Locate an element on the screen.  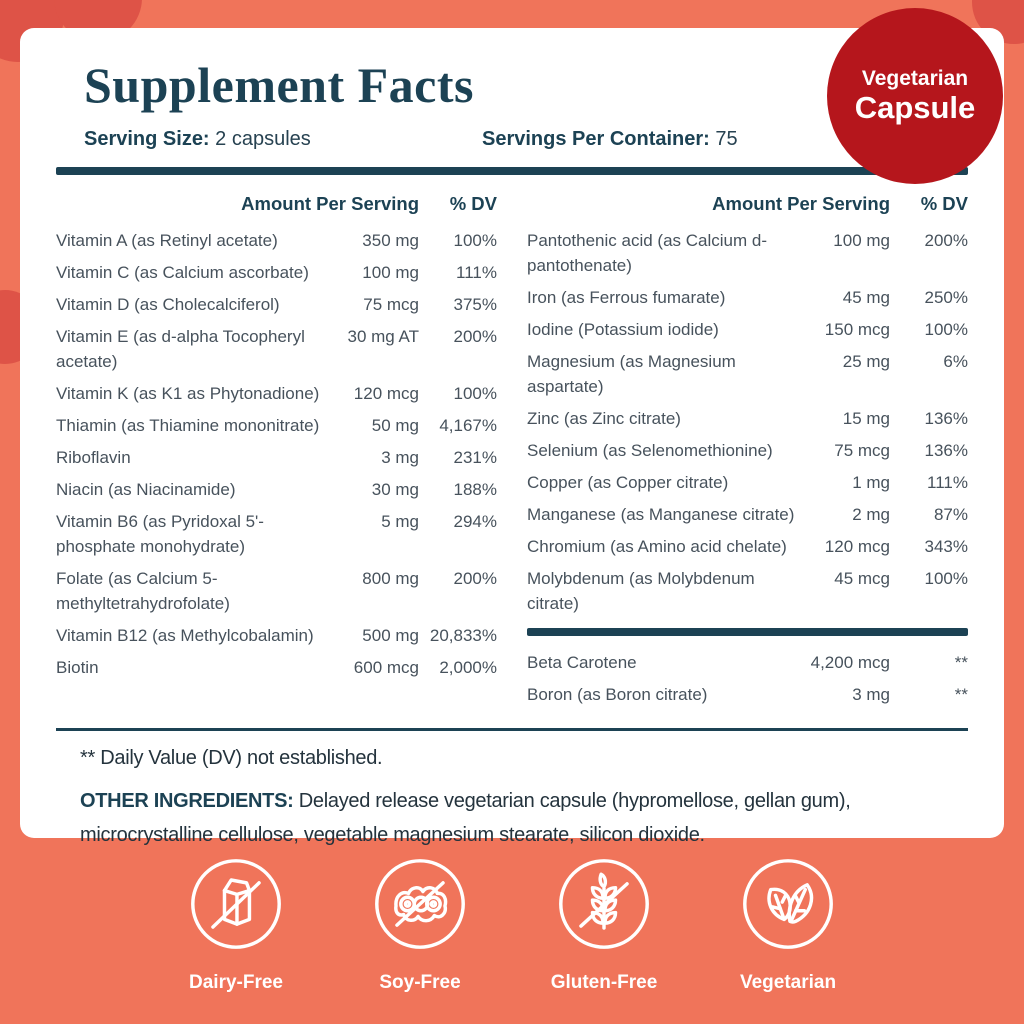
nutrient-name: Vitamin B12 (as Methylcobalamin) is located at coordinates (185, 635).